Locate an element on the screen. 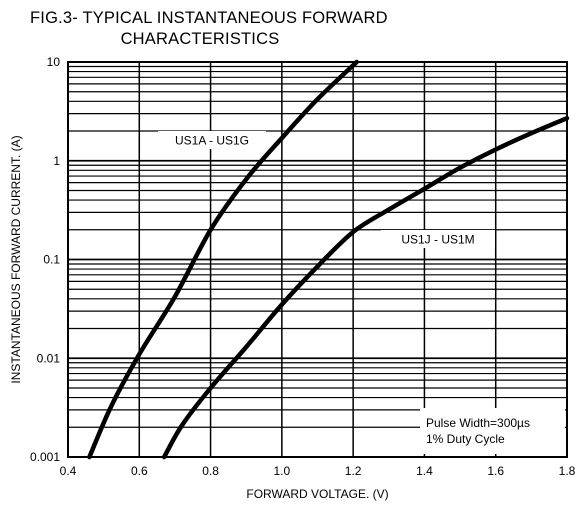 The height and width of the screenshot is (506, 579). pulse-note-box is located at coordinates (492, 431).